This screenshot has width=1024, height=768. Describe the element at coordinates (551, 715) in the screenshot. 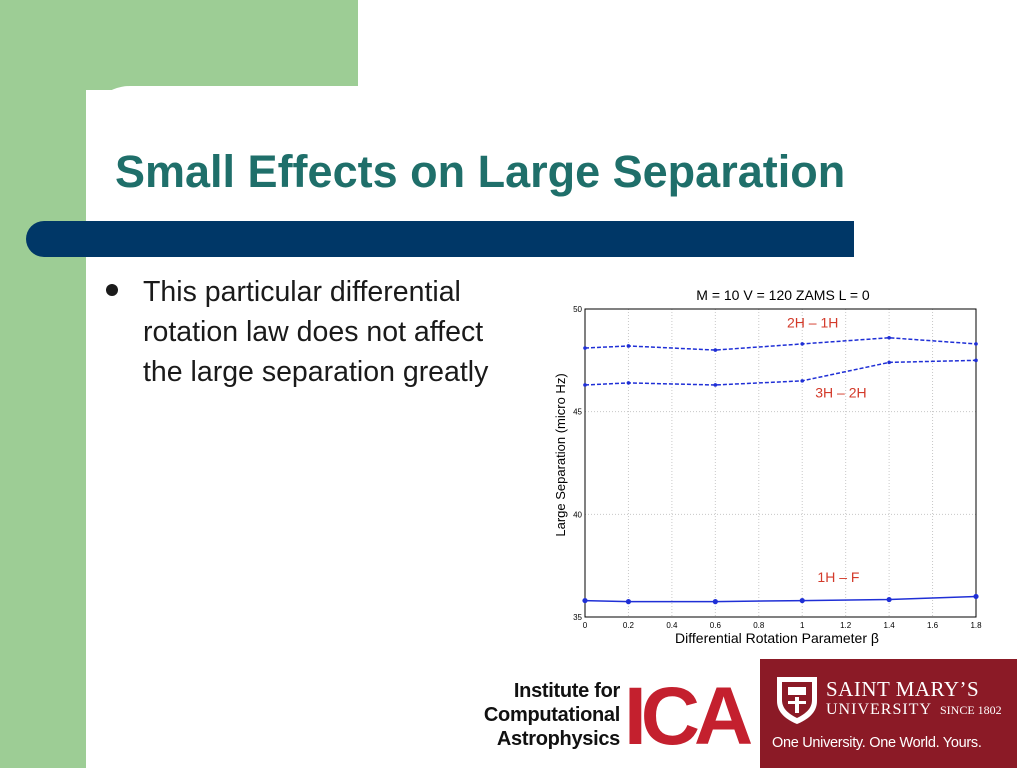

I see `ica-line-2: Computational` at that location.